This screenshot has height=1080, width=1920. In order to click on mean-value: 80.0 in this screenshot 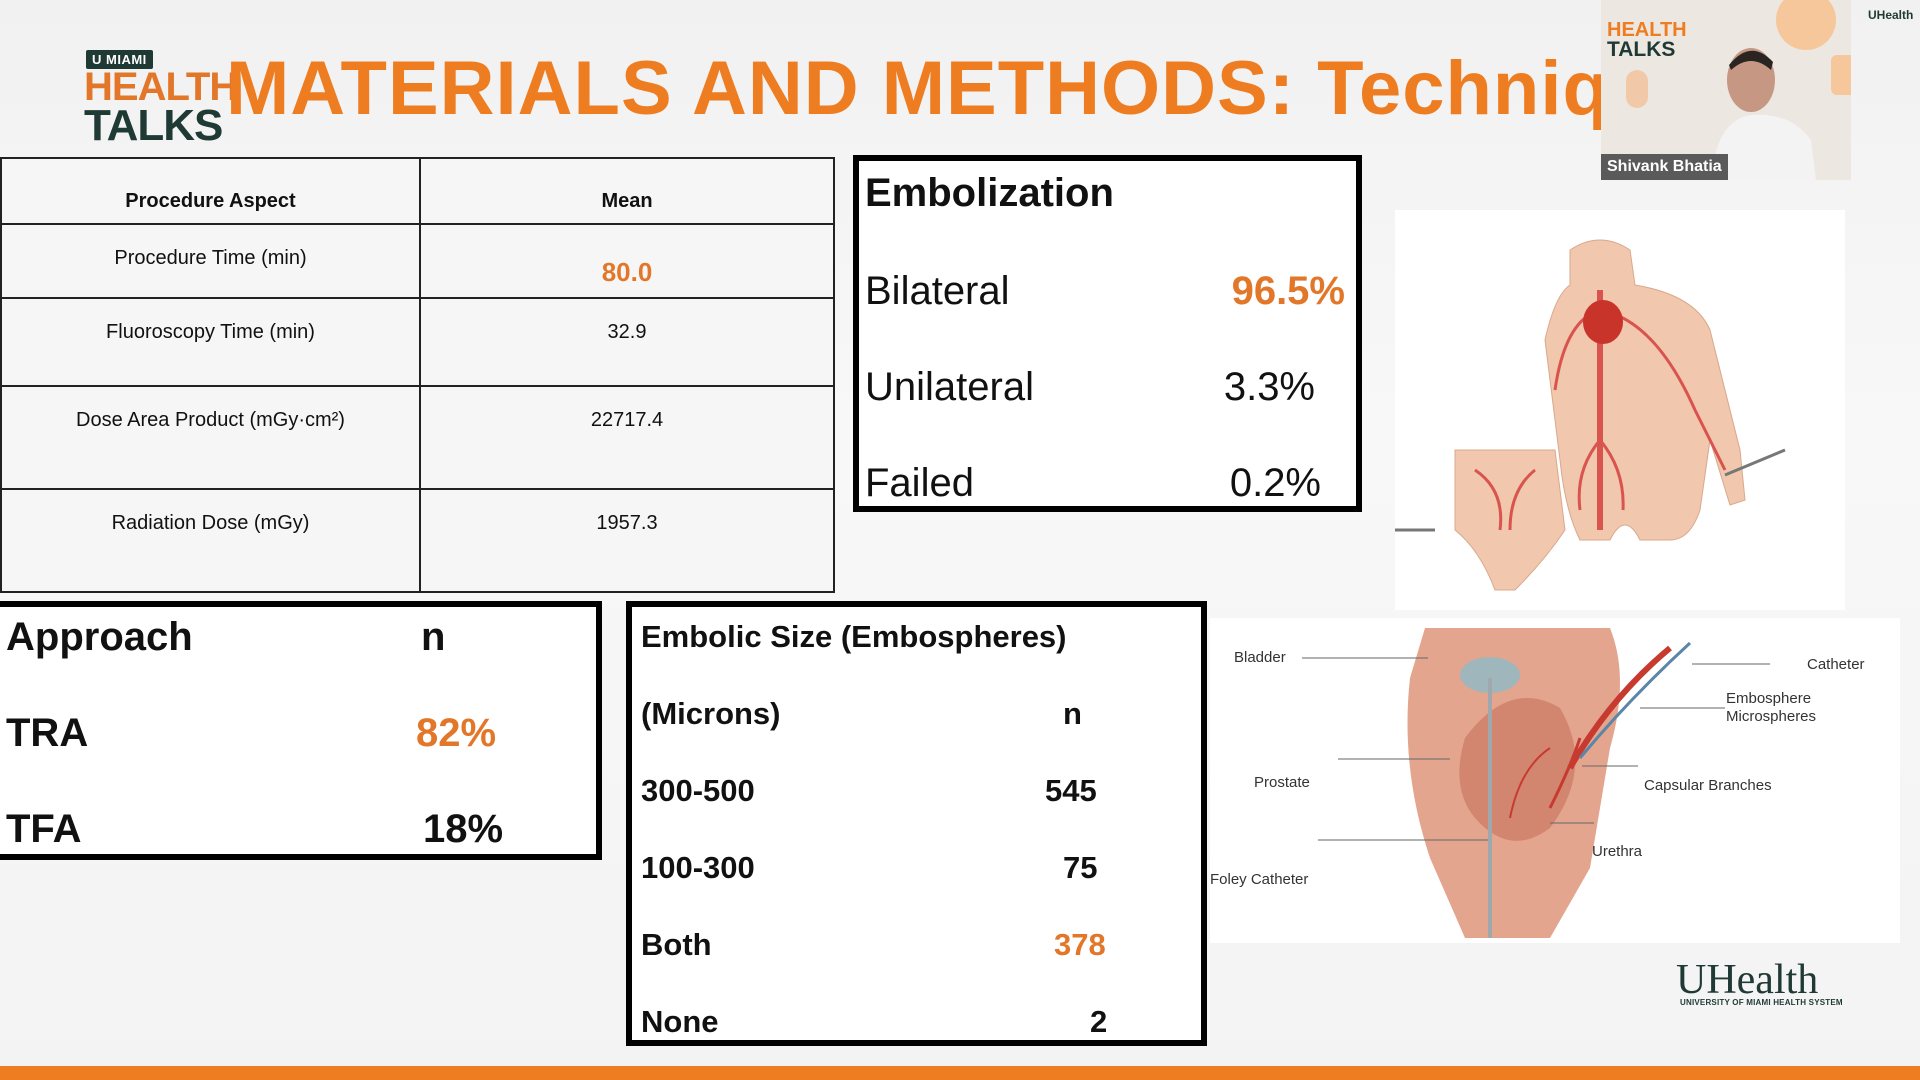, I will do `click(627, 272)`.